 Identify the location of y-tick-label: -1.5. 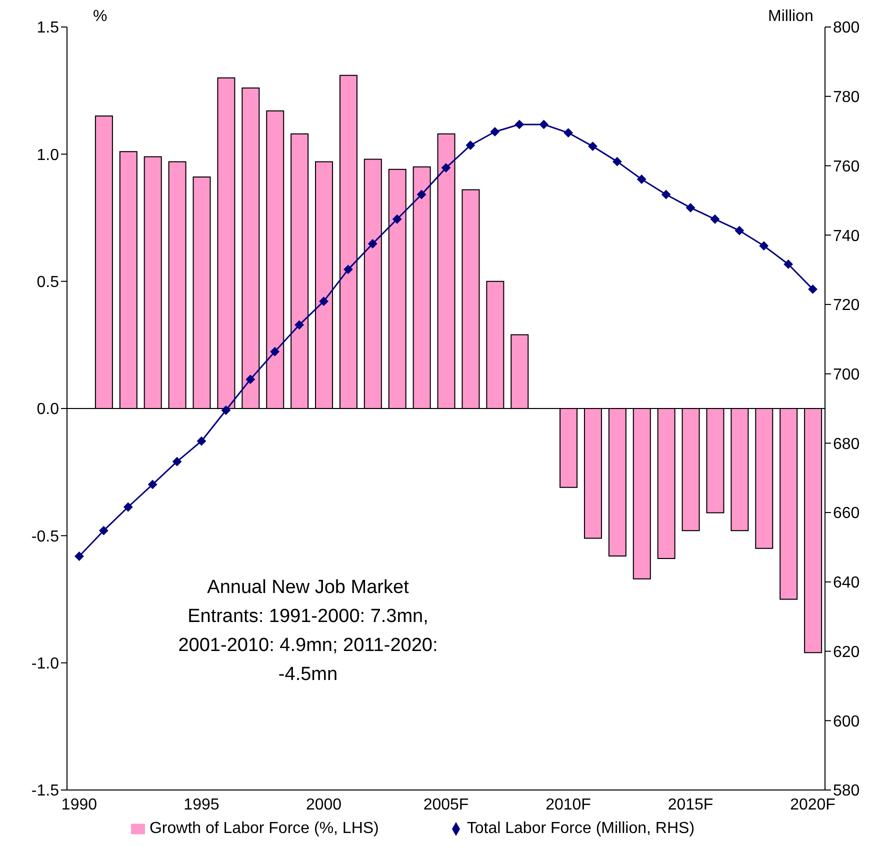
(45, 791).